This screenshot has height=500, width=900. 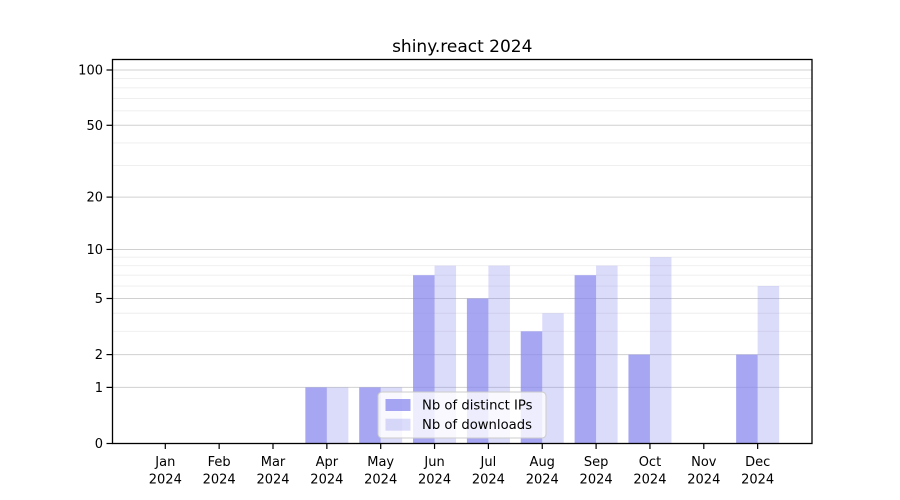 I want to click on x-tick-label-month-aug: Aug, so click(x=542, y=462).